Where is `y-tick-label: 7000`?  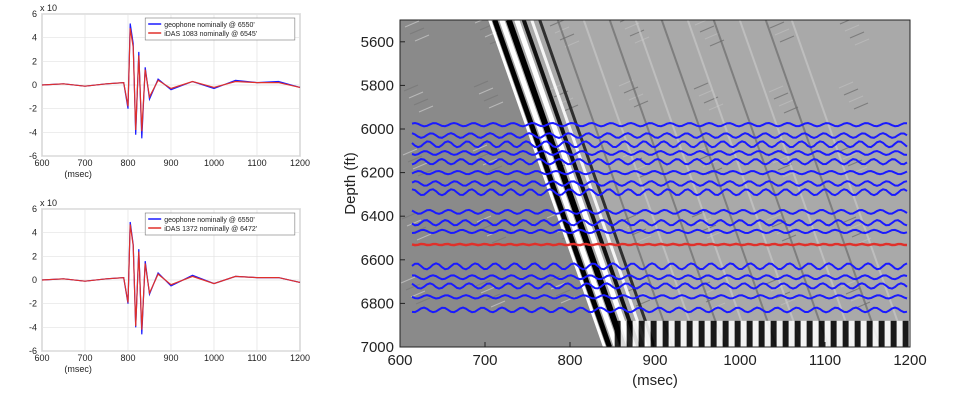 y-tick-label: 7000 is located at coordinates (377, 347).